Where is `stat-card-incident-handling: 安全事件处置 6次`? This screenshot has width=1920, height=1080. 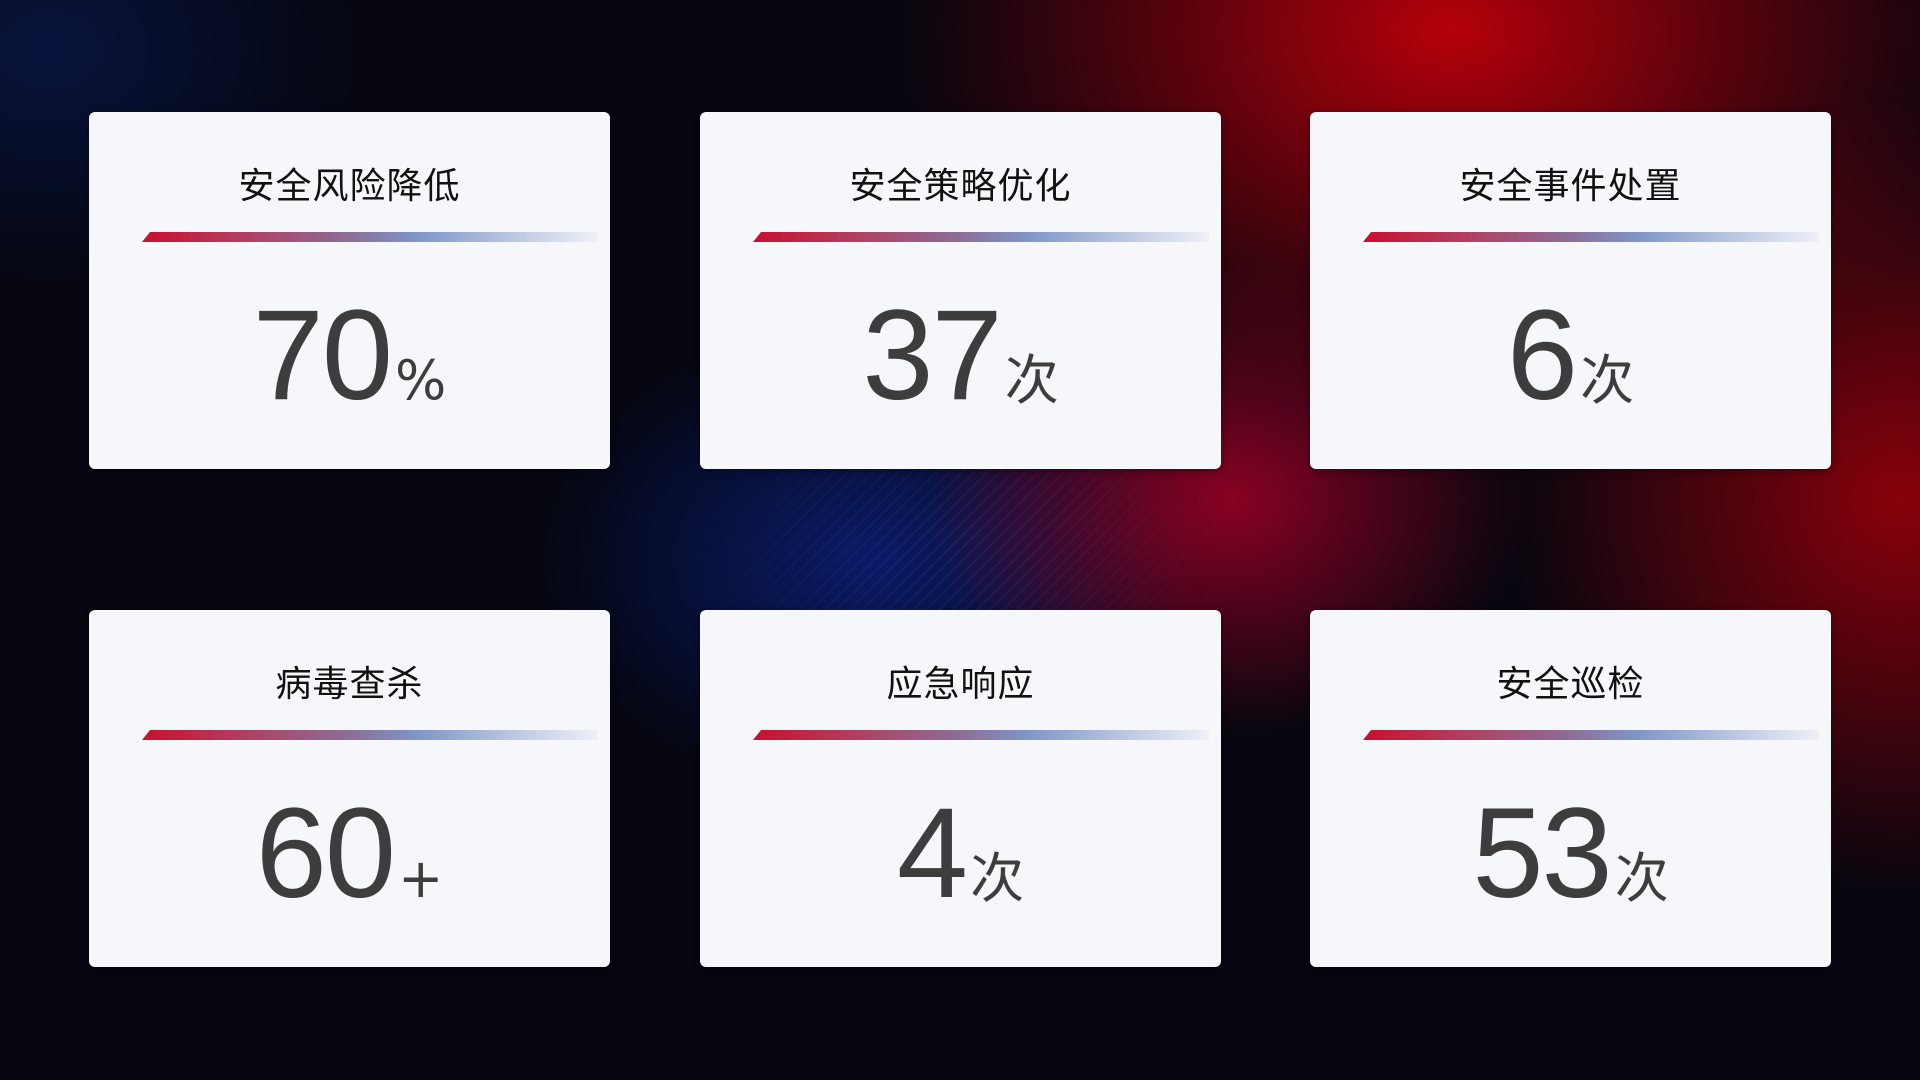 stat-card-incident-handling: 安全事件处置 6次 is located at coordinates (1570, 290).